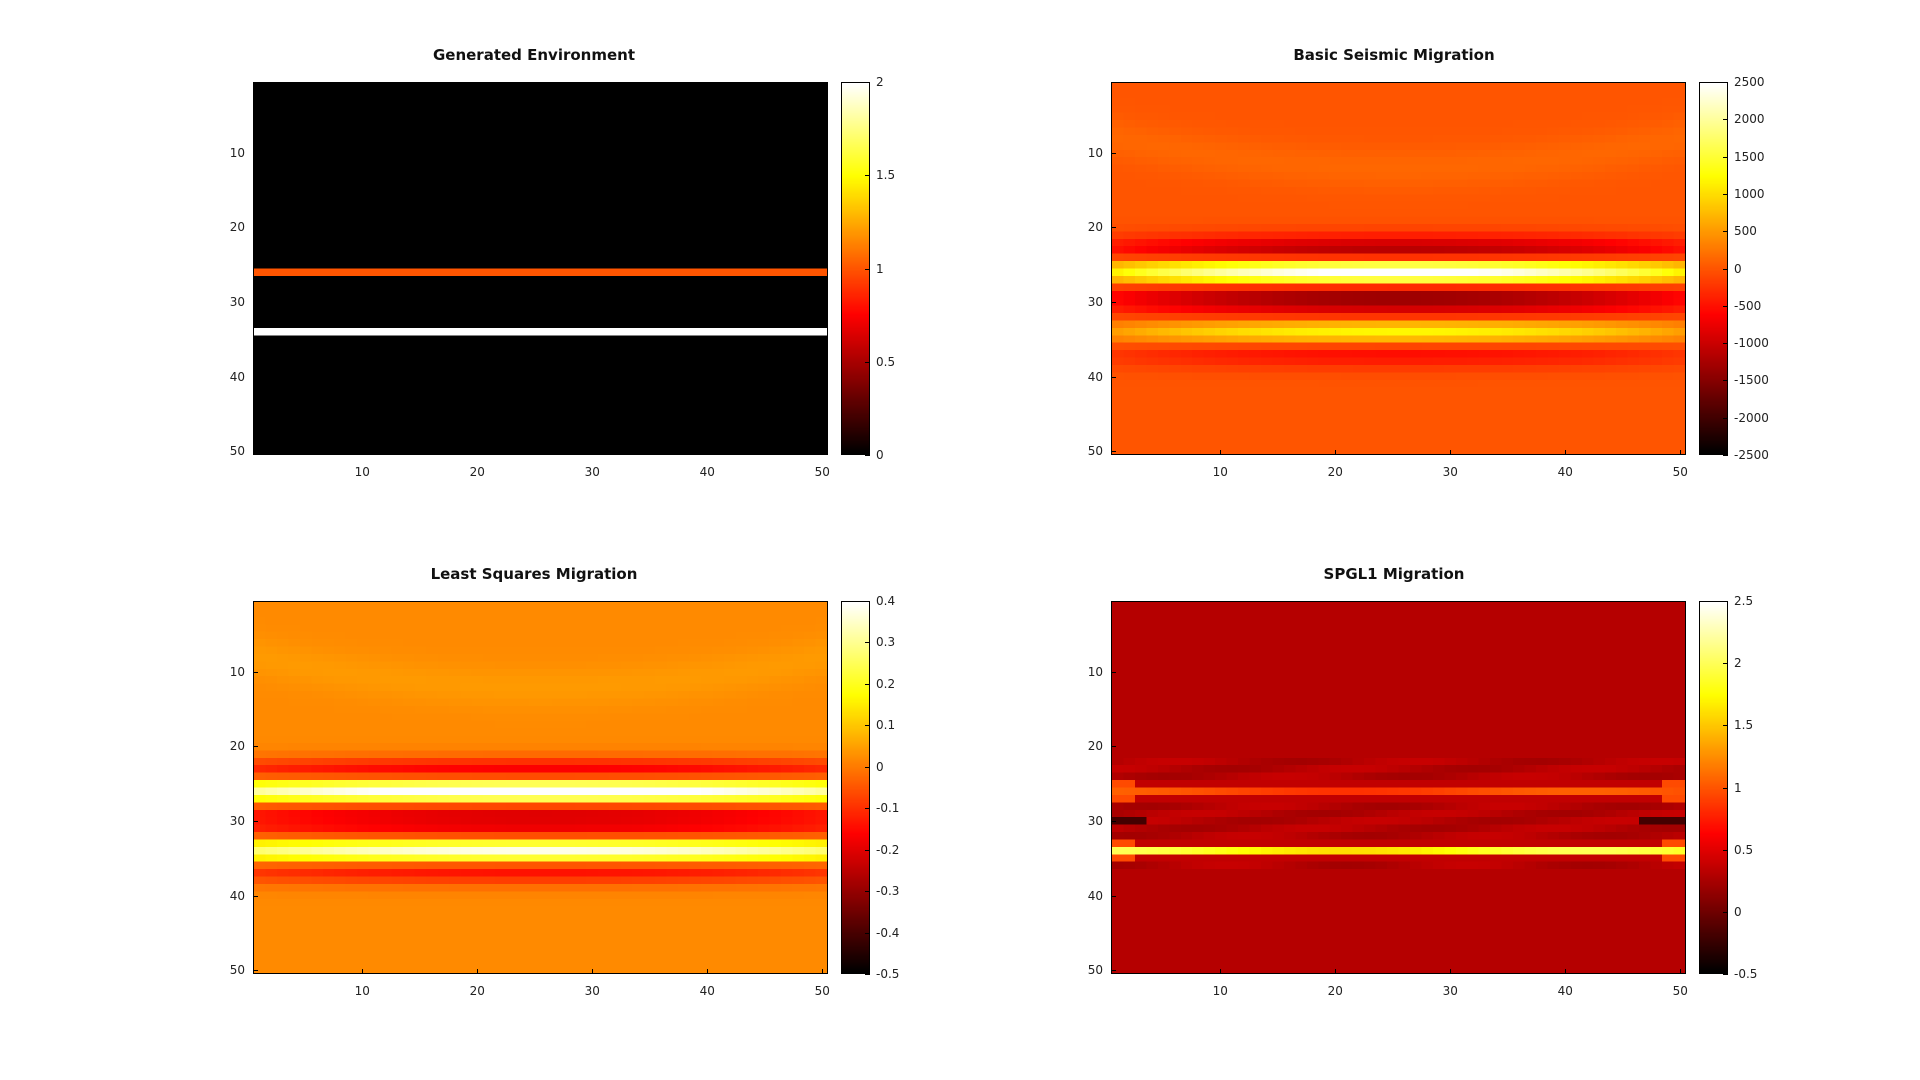 This screenshot has width=1920, height=1080. What do you see at coordinates (888, 808) in the screenshot?
I see `colorbar-tick-label: -0.1` at bounding box center [888, 808].